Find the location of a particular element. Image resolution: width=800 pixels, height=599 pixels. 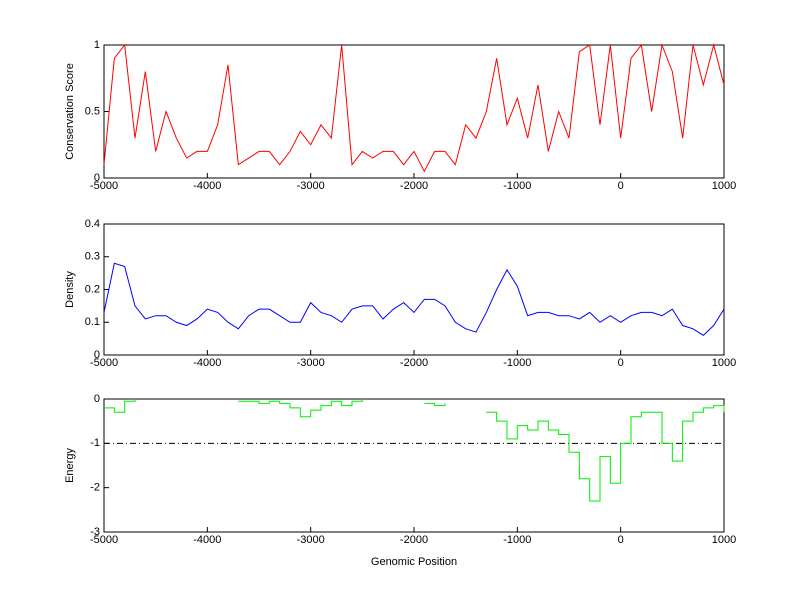

y-tick-label: 0.4 is located at coordinates (92, 224).